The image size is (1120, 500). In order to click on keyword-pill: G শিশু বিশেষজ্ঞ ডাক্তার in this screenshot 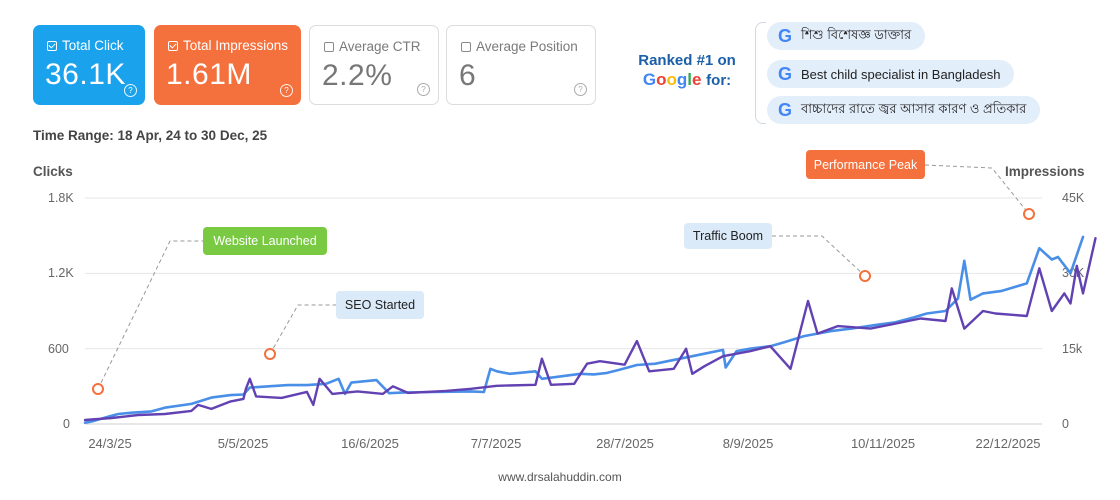, I will do `click(846, 36)`.